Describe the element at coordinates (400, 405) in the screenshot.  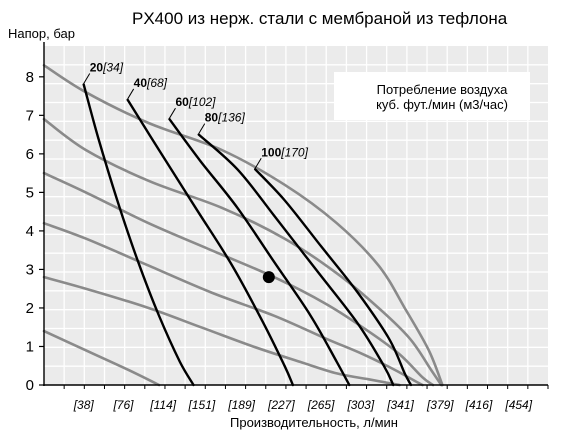
I see `x-tick-label: [341]` at that location.